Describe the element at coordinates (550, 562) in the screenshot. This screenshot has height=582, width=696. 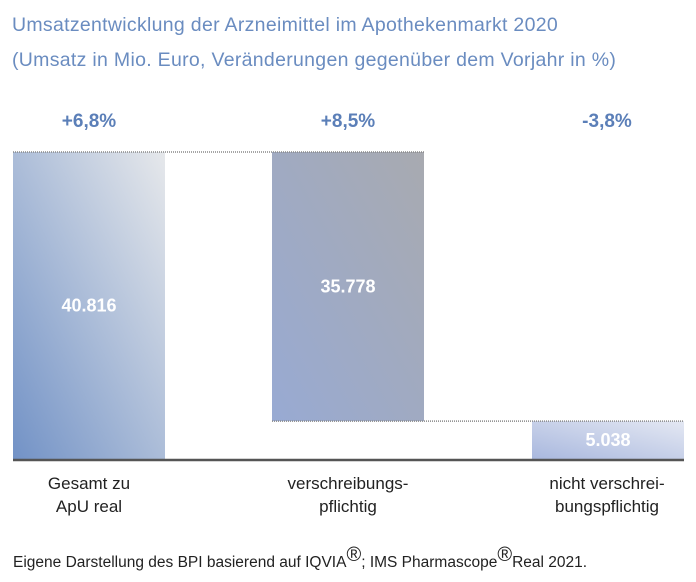
I see `source-text-3: Real 2021.` at that location.